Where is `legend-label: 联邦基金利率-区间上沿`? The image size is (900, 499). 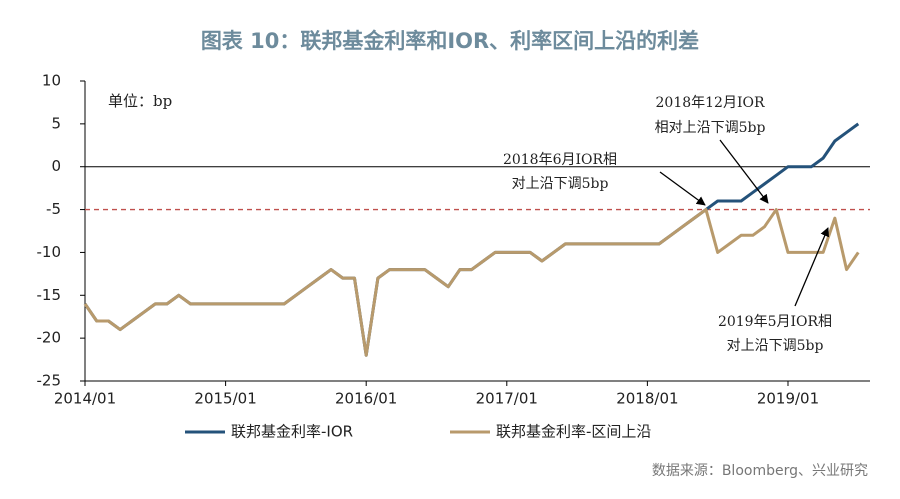 legend-label: 联邦基金利率-区间上沿 is located at coordinates (573, 432).